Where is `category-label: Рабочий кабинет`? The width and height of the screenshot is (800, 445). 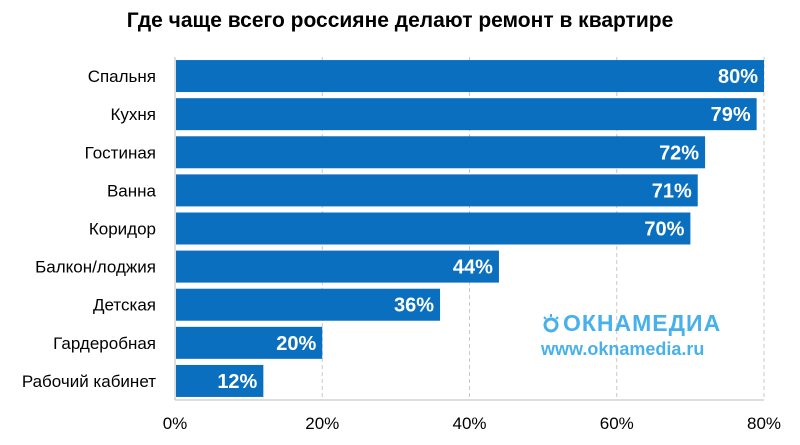
category-label: Рабочий кабинет is located at coordinates (89, 381).